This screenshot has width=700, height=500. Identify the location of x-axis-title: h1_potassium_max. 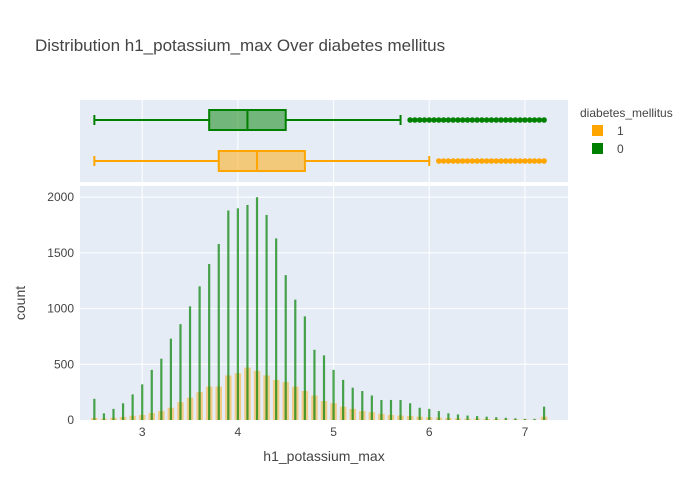
(323, 456).